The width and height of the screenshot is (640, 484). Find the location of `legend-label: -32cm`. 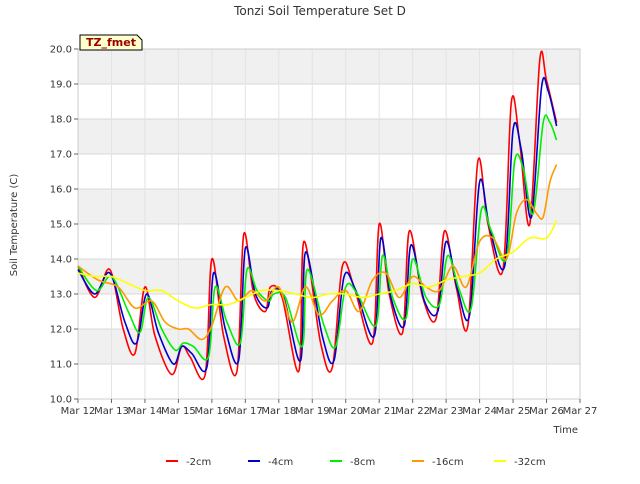

legend-label: -32cm is located at coordinates (530, 462).